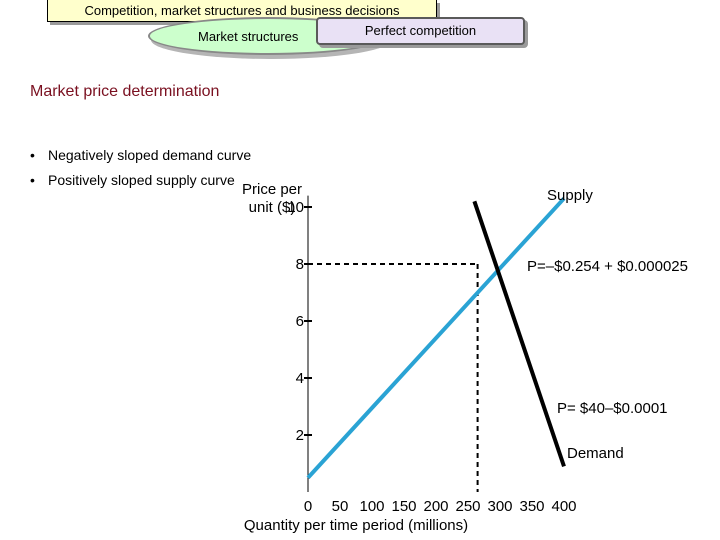 This screenshot has height=540, width=720. What do you see at coordinates (272, 207) in the screenshot?
I see `y-axis-title-line2: unit ($)` at bounding box center [272, 207].